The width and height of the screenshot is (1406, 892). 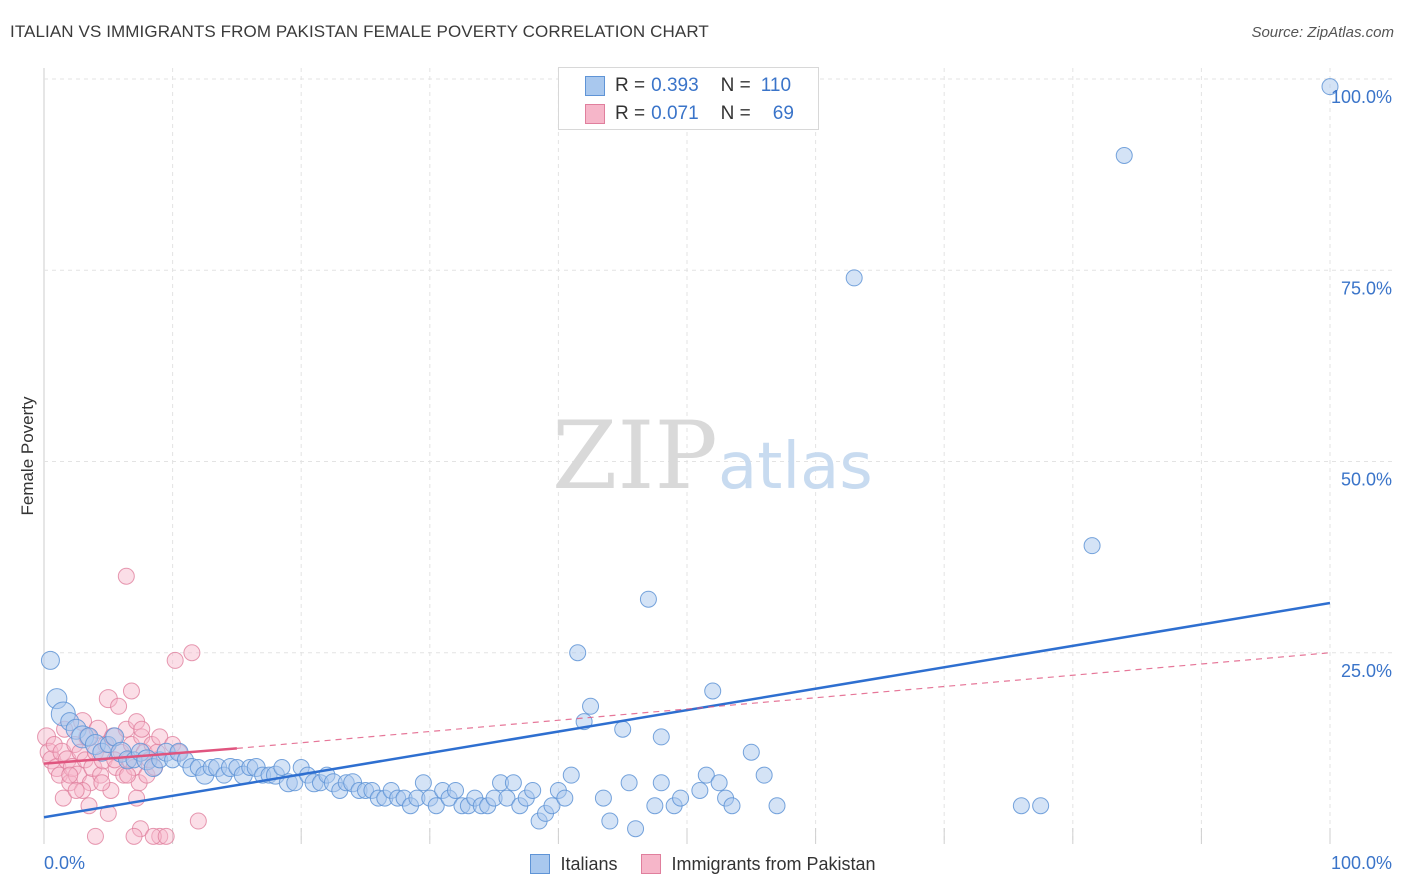 What do you see at coordinates (675, 113) in the screenshot?
I see `r-value: 0.071` at bounding box center [675, 113].